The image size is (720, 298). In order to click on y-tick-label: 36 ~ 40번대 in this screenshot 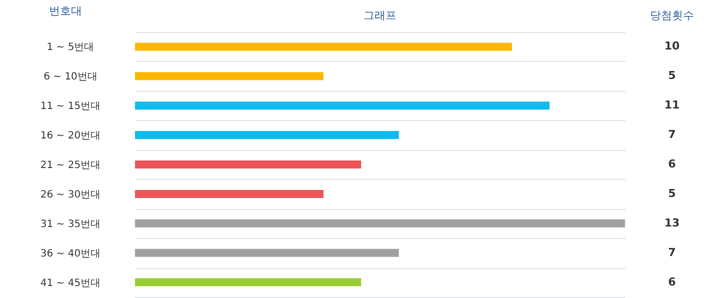, I will do `click(70, 254)`.